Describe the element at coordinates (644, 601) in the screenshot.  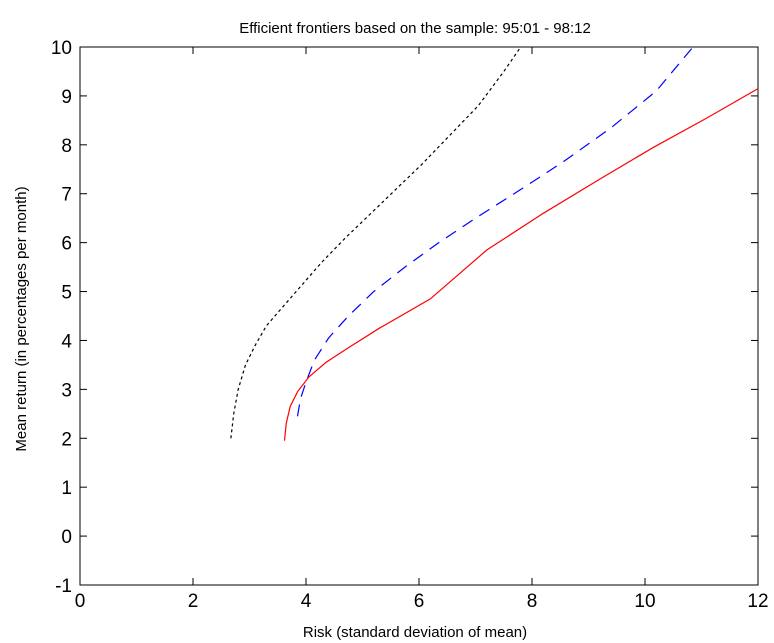
I see `x-tick-label: 10` at that location.